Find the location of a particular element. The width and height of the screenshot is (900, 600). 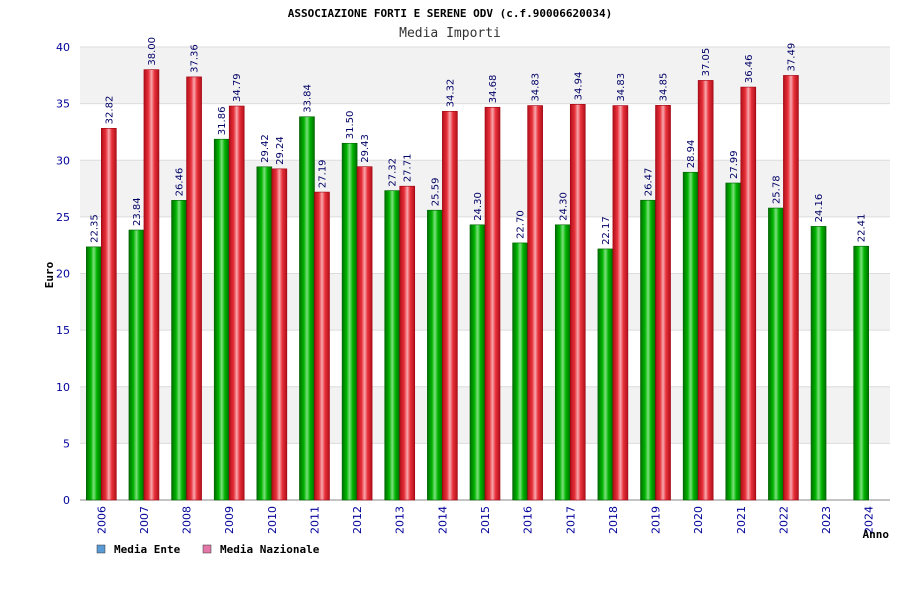

bar-media-ente-2024 is located at coordinates (861, 373).